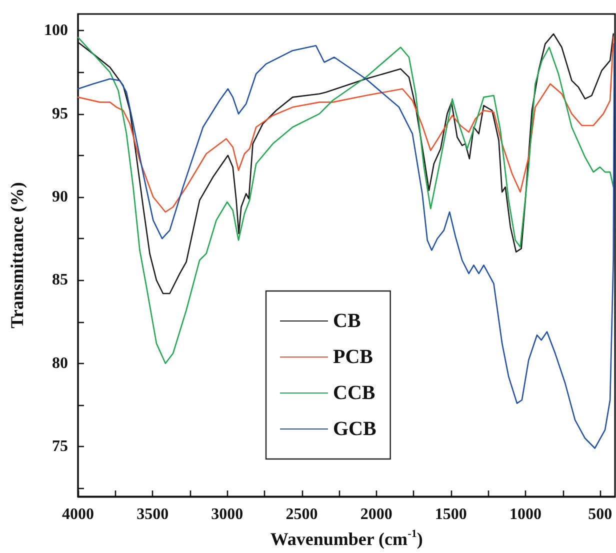 This screenshot has width=616, height=553. What do you see at coordinates (526, 514) in the screenshot?
I see `x-tick-label: 1000` at bounding box center [526, 514].